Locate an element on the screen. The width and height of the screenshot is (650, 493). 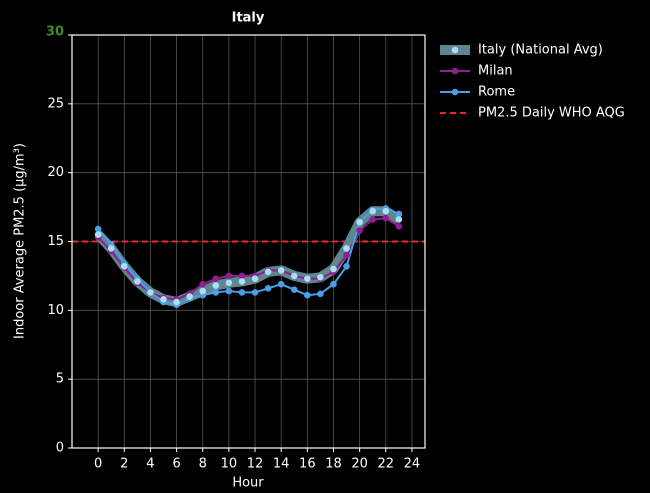
x-tick-label: 2 is located at coordinates (124, 464).